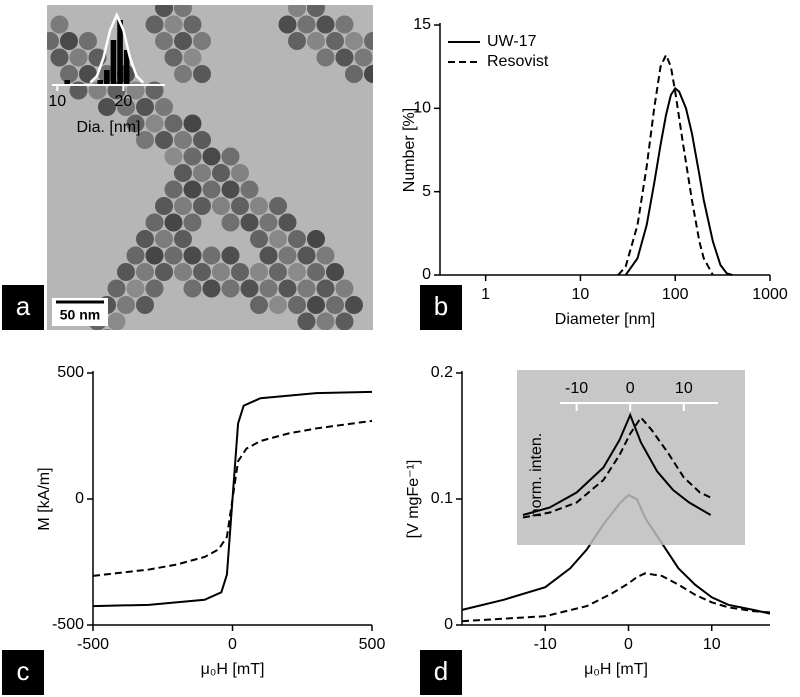 The height and width of the screenshot is (697, 800). I want to click on y-tick-label: 0, so click(448, 624).